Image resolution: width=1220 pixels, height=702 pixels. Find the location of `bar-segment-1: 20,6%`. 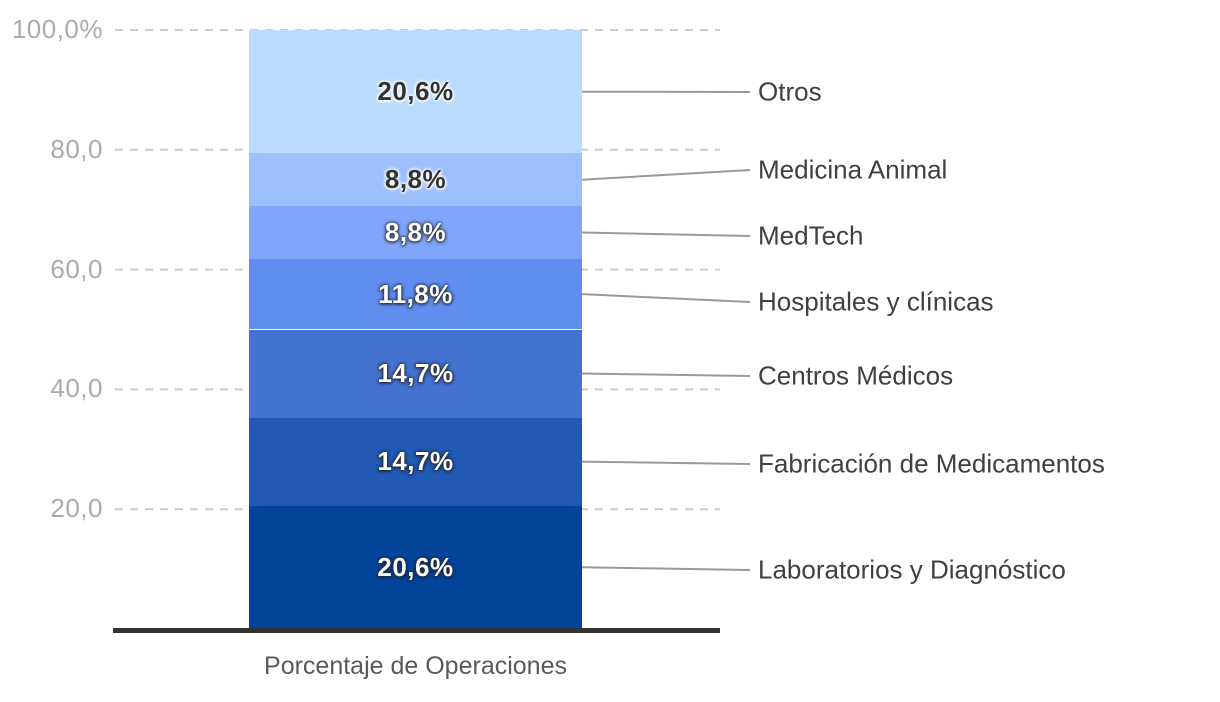

bar-segment-1: 20,6% is located at coordinates (415, 92).